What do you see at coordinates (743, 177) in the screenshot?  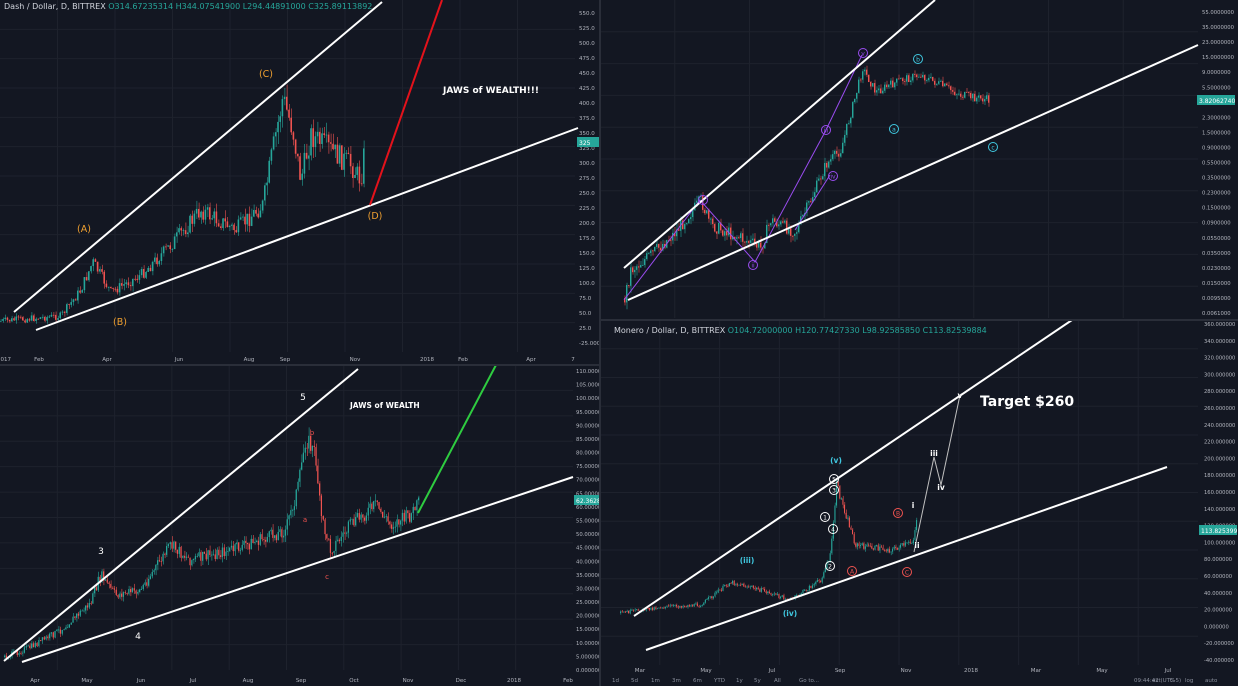 I see `log-wave-path` at bounding box center [743, 177].